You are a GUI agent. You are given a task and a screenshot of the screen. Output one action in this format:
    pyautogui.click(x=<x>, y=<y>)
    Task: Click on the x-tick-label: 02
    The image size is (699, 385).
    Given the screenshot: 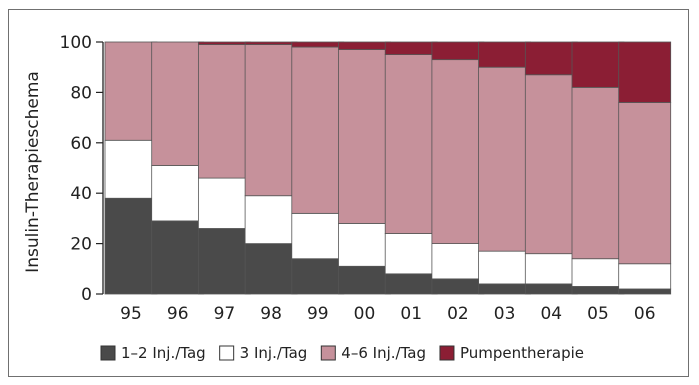 What is the action you would take?
    pyautogui.click(x=458, y=314)
    